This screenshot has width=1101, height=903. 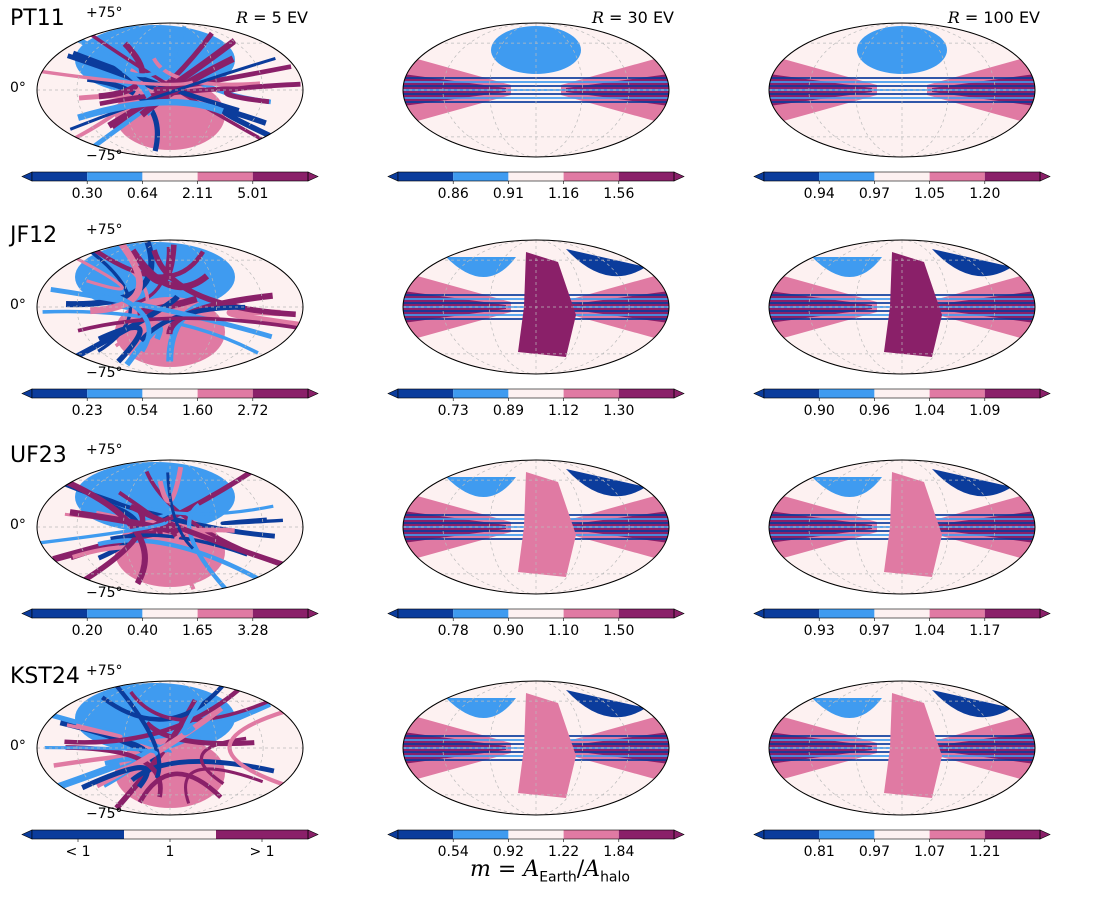 What do you see at coordinates (34, 235) in the screenshot?
I see `row-label-jf12: JF12` at bounding box center [34, 235].